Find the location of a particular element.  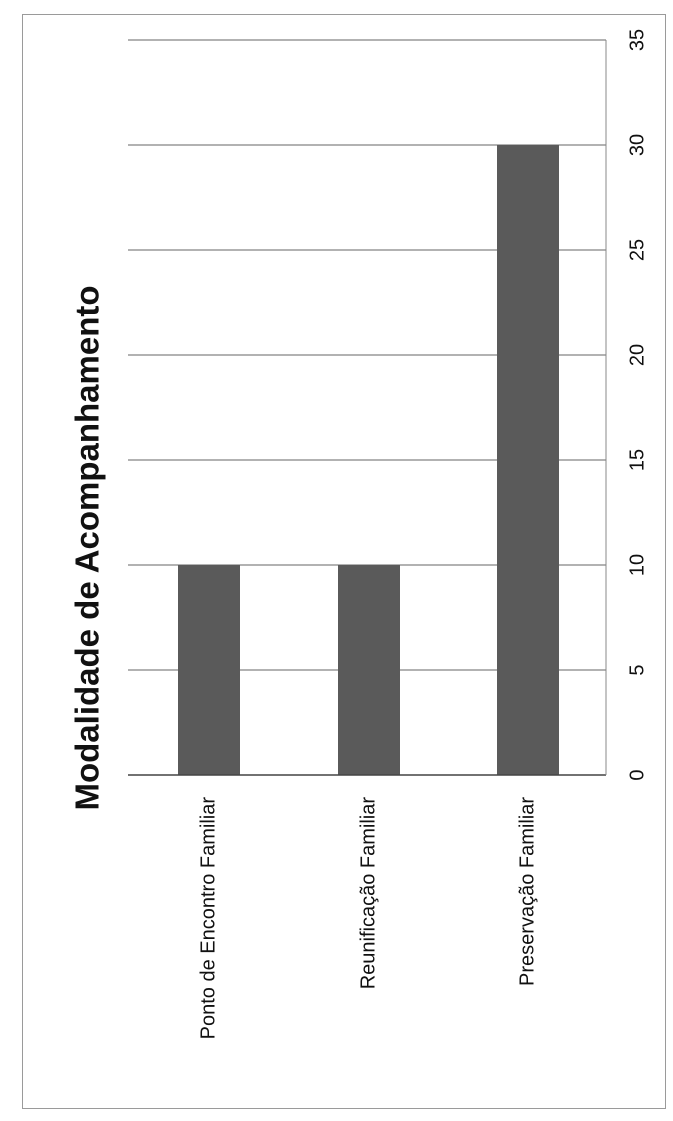

tick-label-5: 5 is located at coordinates (637, 669).